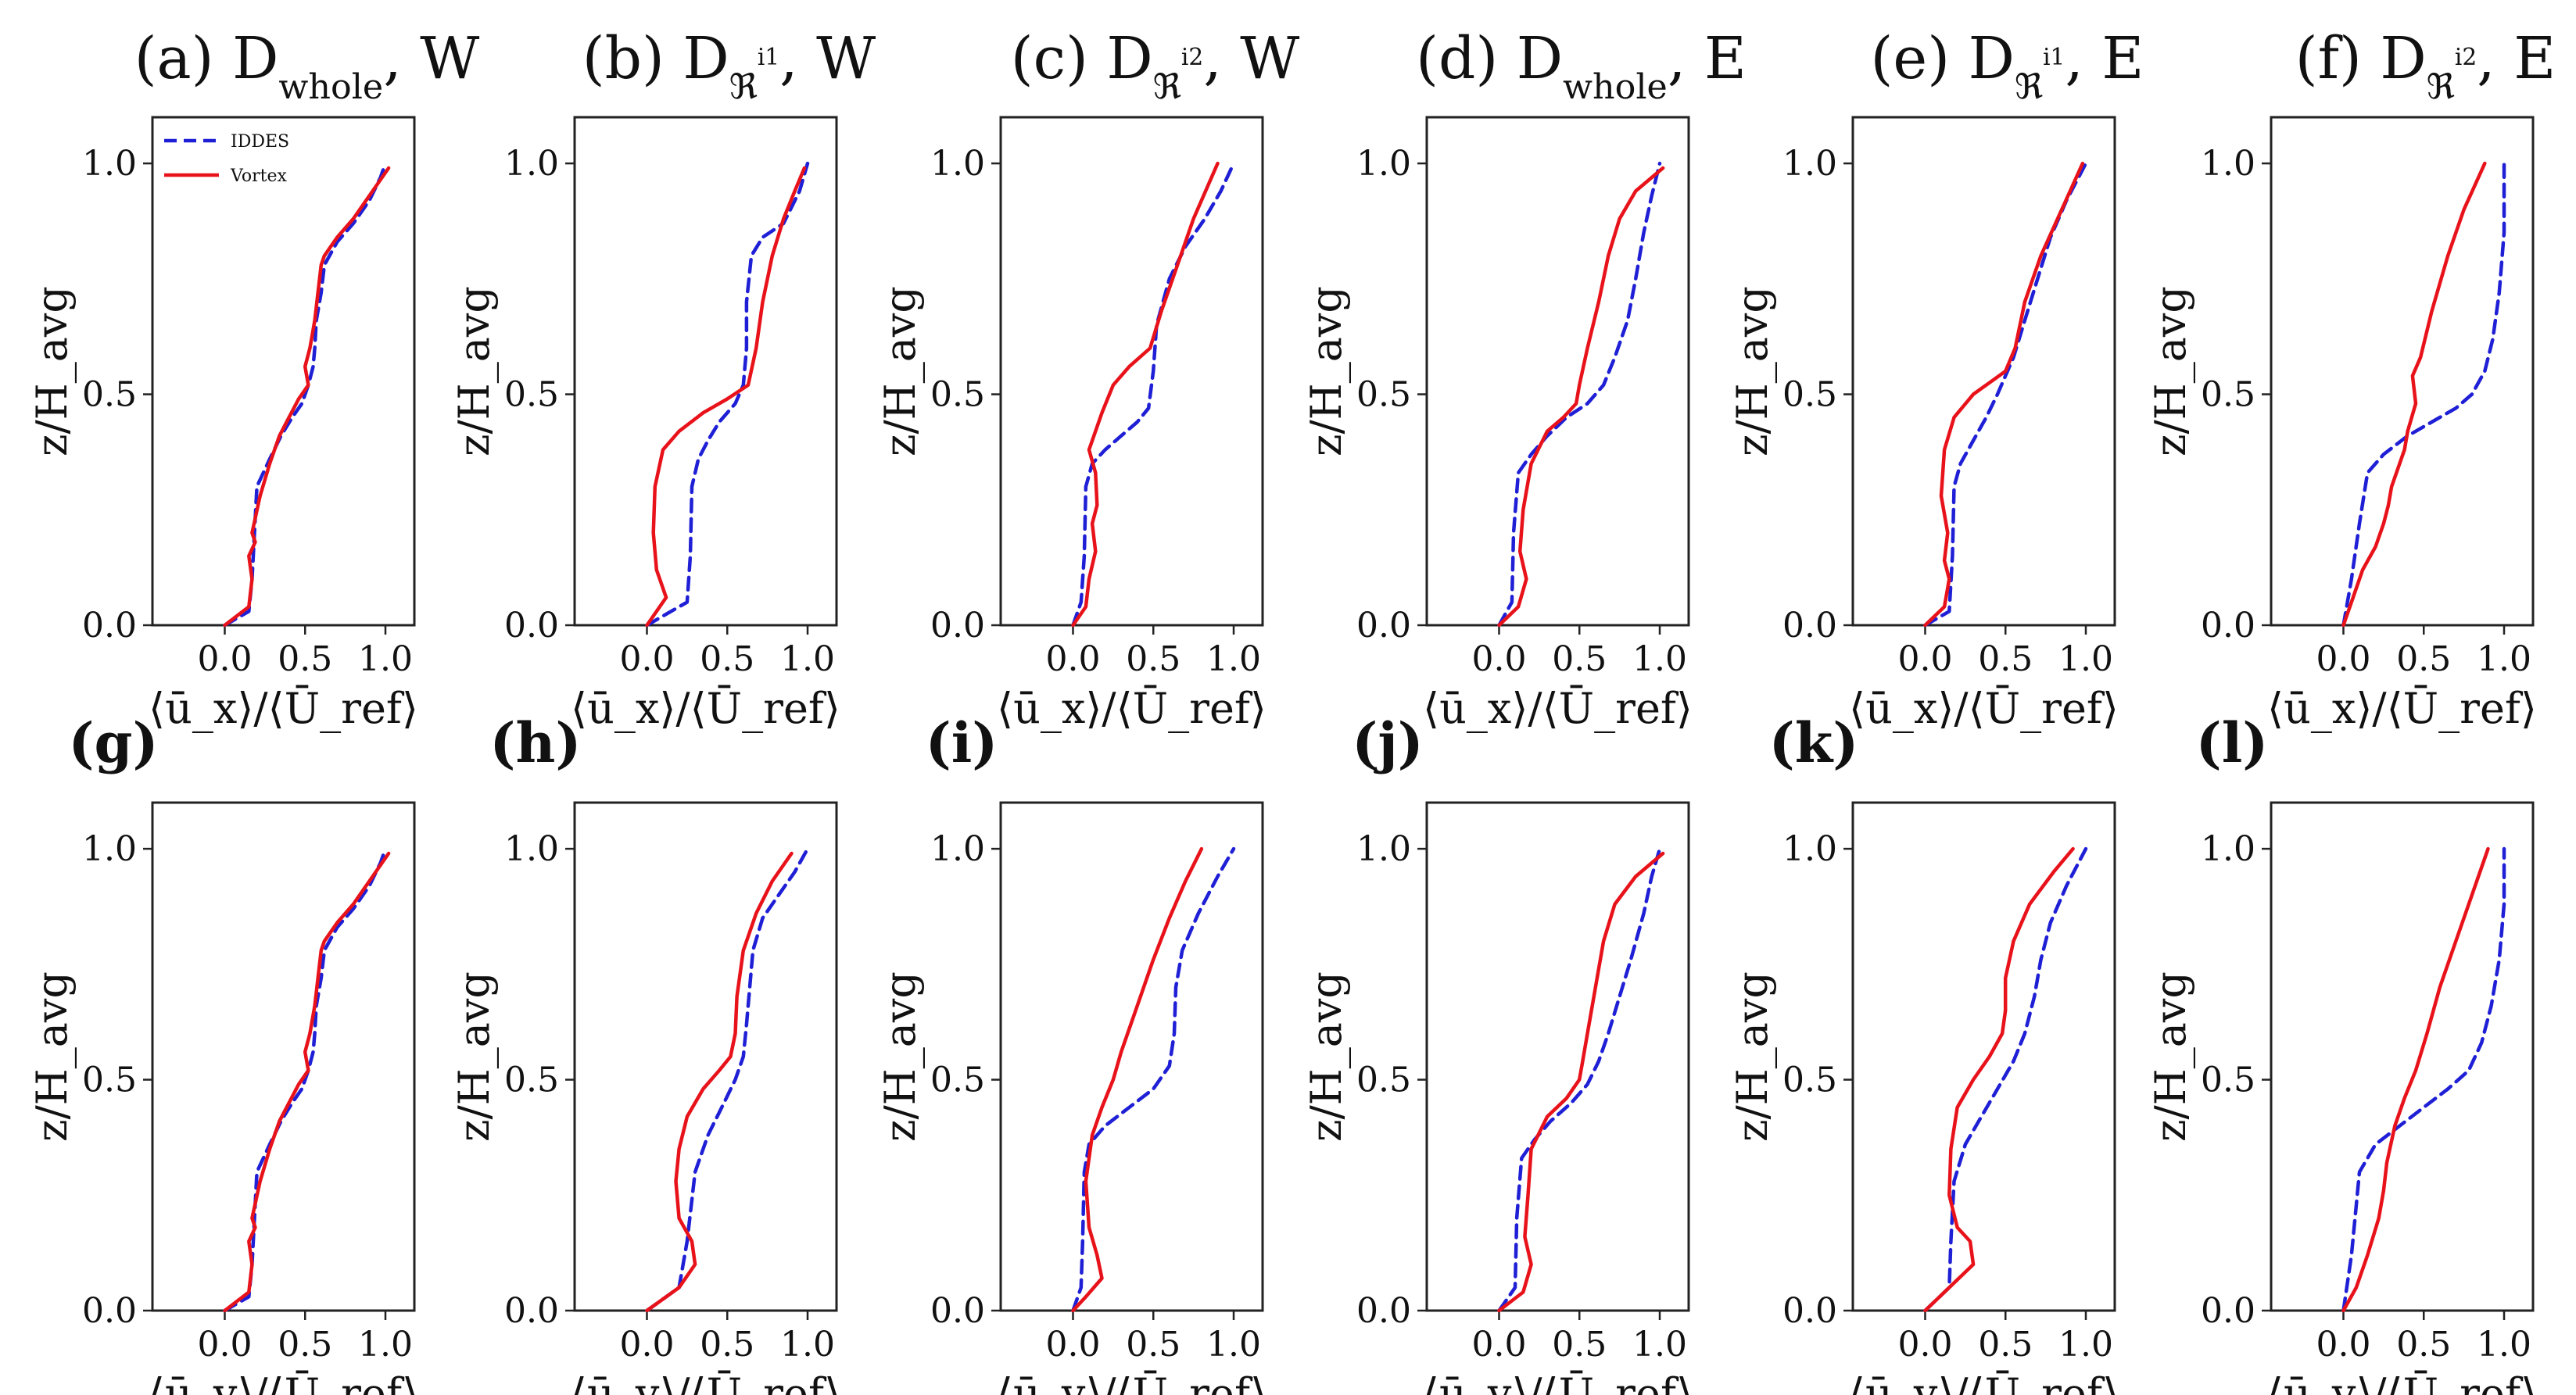 The image size is (2576, 1395). I want to click on plot-frame-d, so click(1557, 371).